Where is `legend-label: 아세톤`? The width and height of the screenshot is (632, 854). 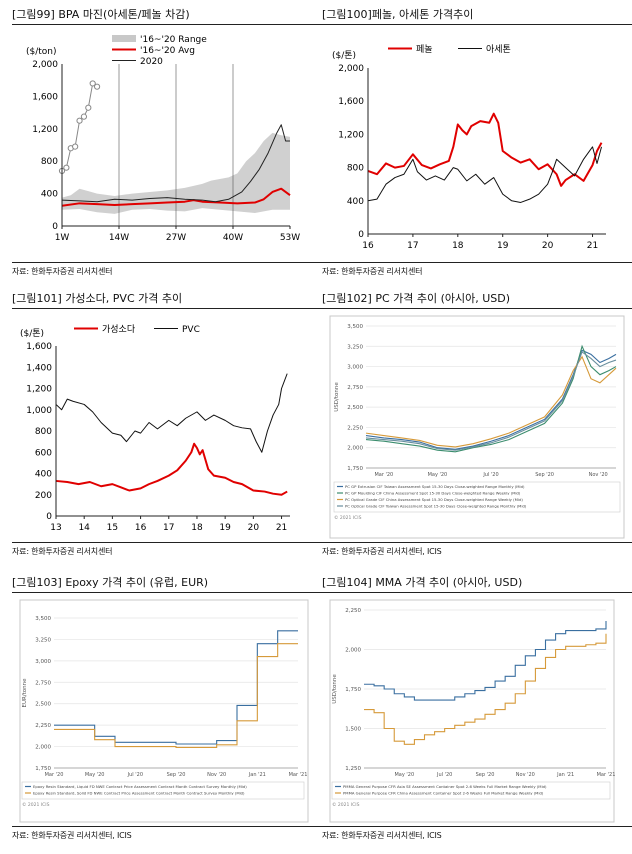
legend-label: 아세톤 is located at coordinates (498, 49).